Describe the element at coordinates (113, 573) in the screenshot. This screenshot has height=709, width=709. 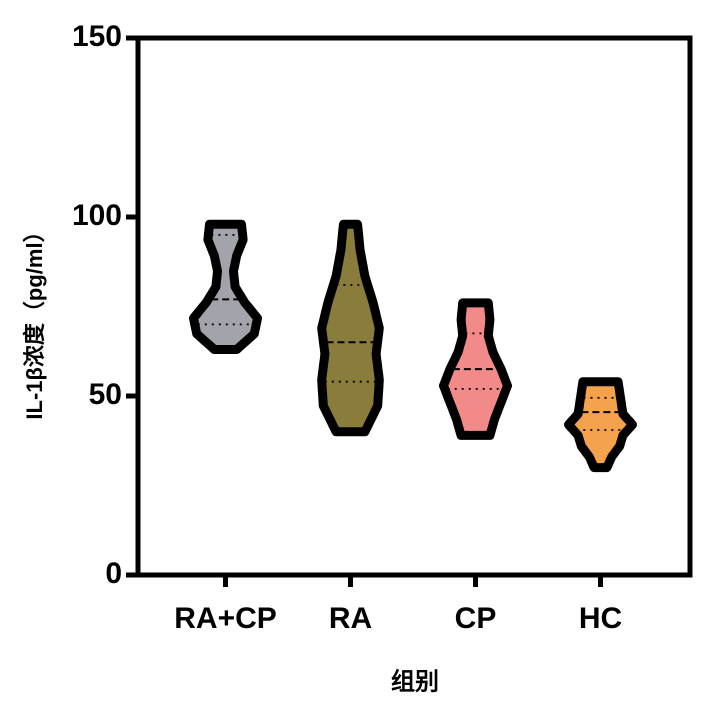
I see `y-tick-label: 0` at that location.